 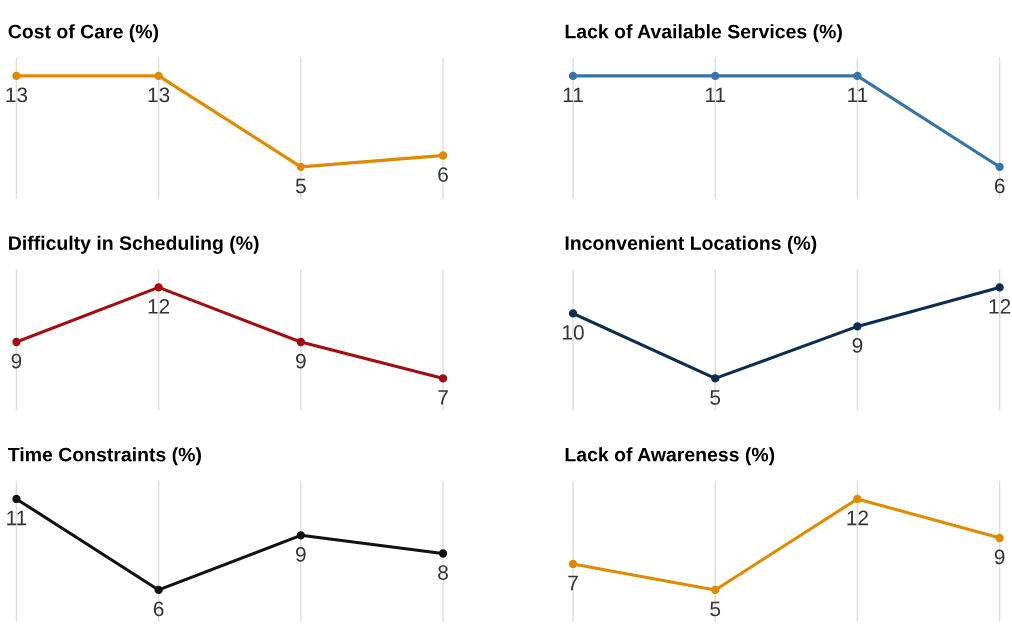 I want to click on chart-title: Difficulty in Scheduling (%), so click(x=134, y=244).